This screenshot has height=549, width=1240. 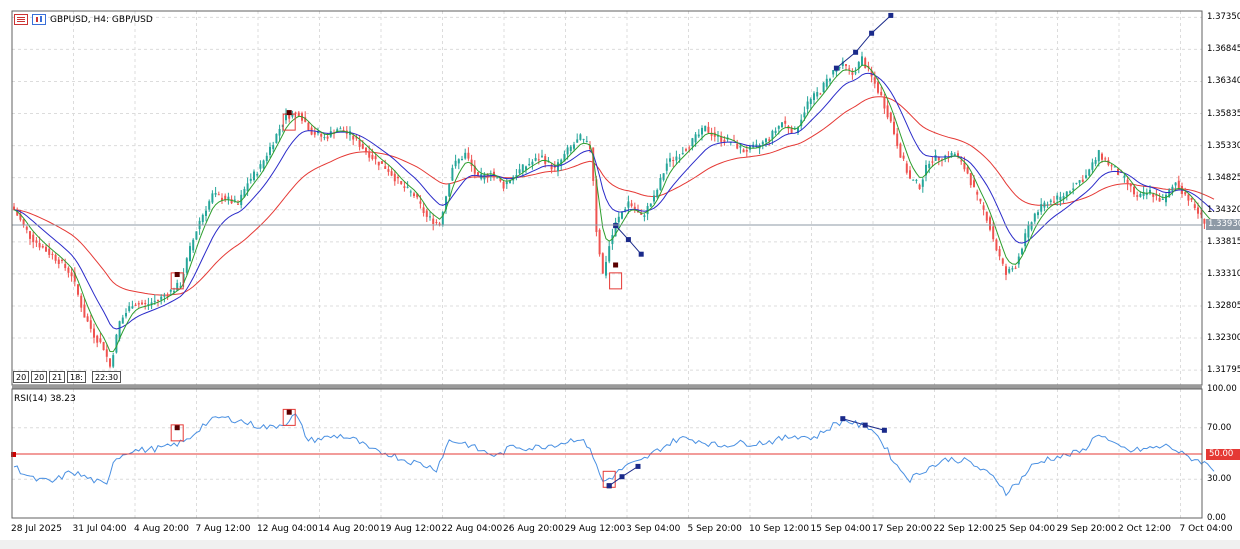 I want to click on rsi-tick: 100.00, so click(x=1222, y=389).